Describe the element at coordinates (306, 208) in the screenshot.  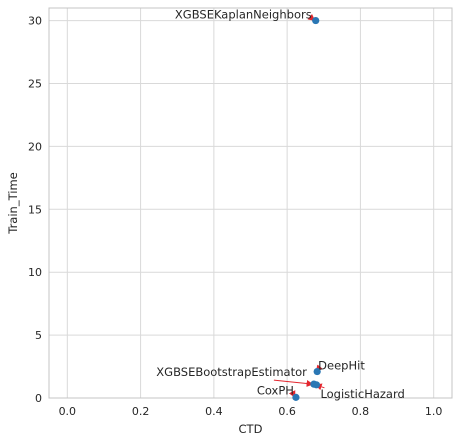
I see `data-points` at that location.